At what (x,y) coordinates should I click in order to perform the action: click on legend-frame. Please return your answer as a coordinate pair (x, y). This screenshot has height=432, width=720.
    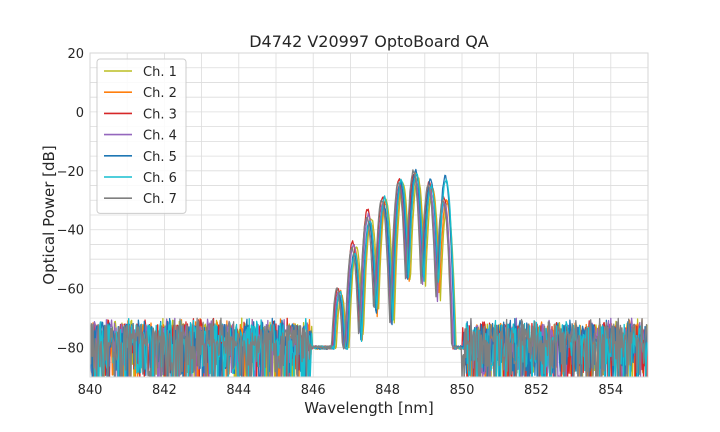
    Looking at the image, I should click on (141, 136).